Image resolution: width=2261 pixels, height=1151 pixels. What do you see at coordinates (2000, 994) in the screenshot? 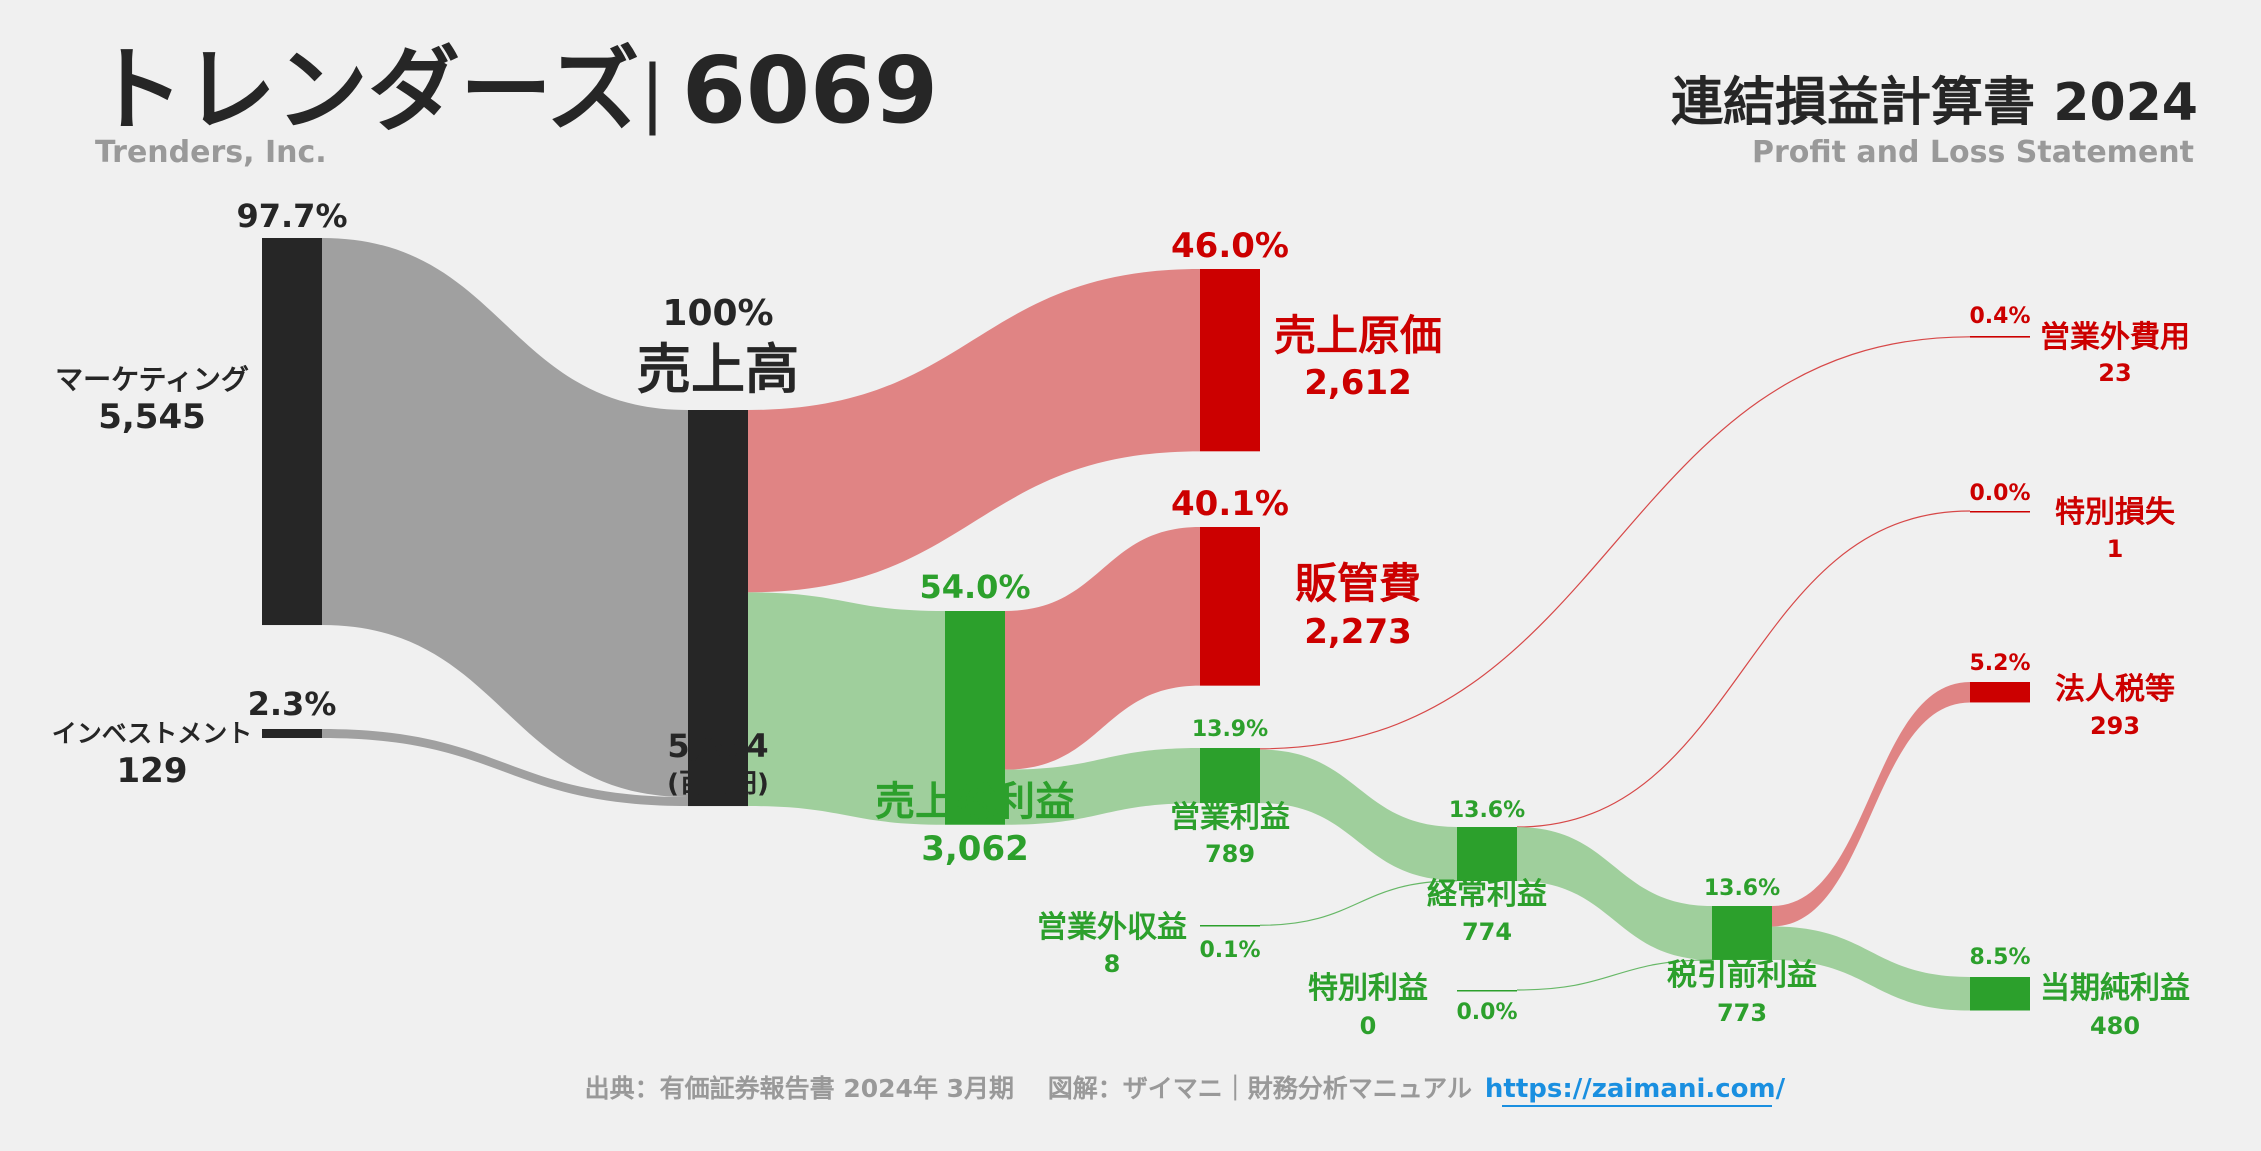
I see `node-net` at bounding box center [2000, 994].